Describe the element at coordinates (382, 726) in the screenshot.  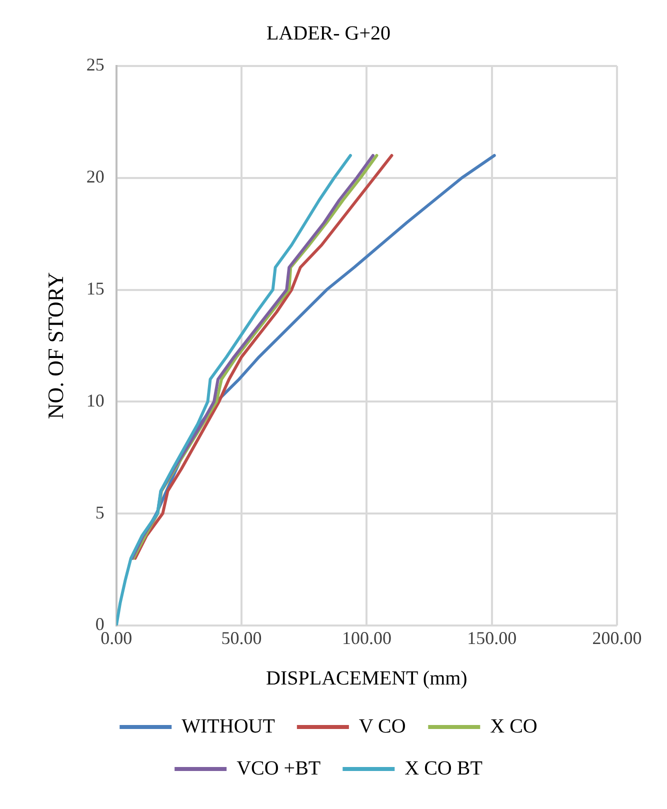
I see `legend-label: V CO` at that location.